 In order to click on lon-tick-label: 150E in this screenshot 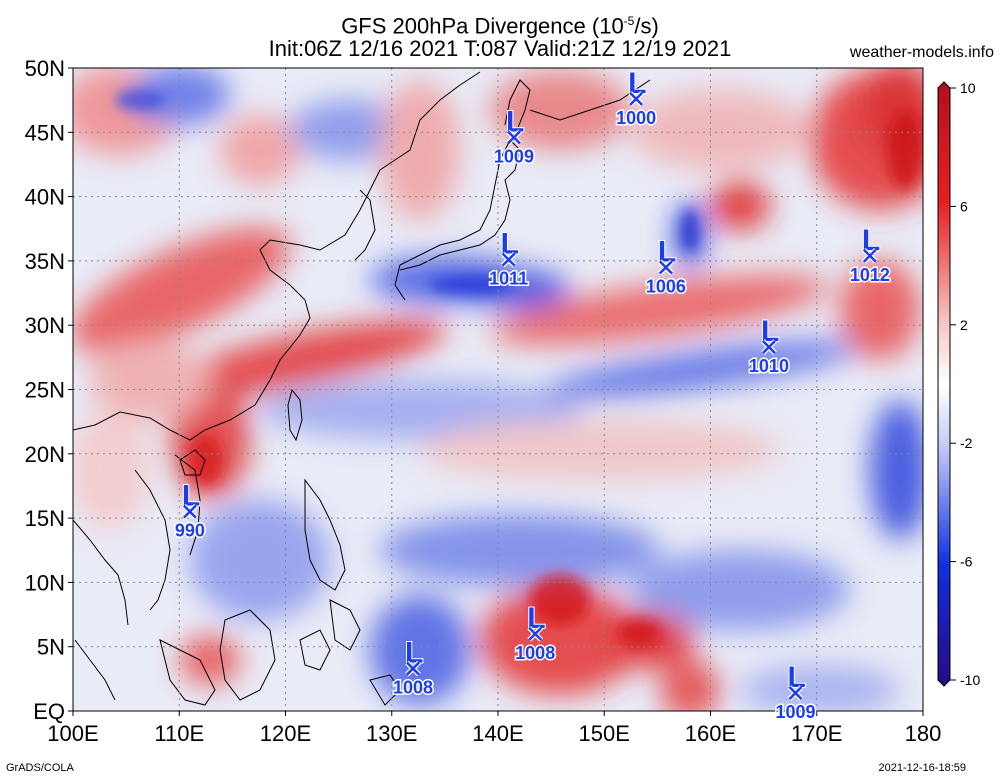, I will do `click(604, 733)`.